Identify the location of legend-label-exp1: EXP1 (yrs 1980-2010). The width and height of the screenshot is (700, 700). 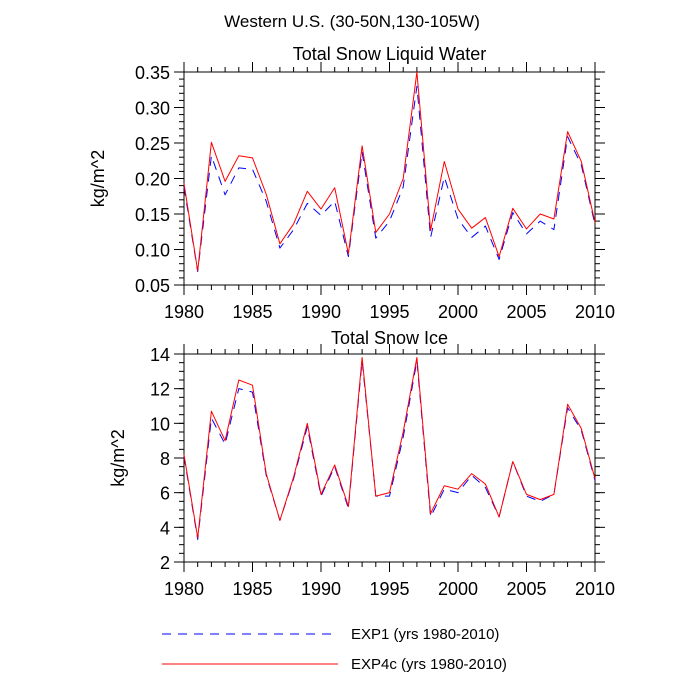
(425, 634).